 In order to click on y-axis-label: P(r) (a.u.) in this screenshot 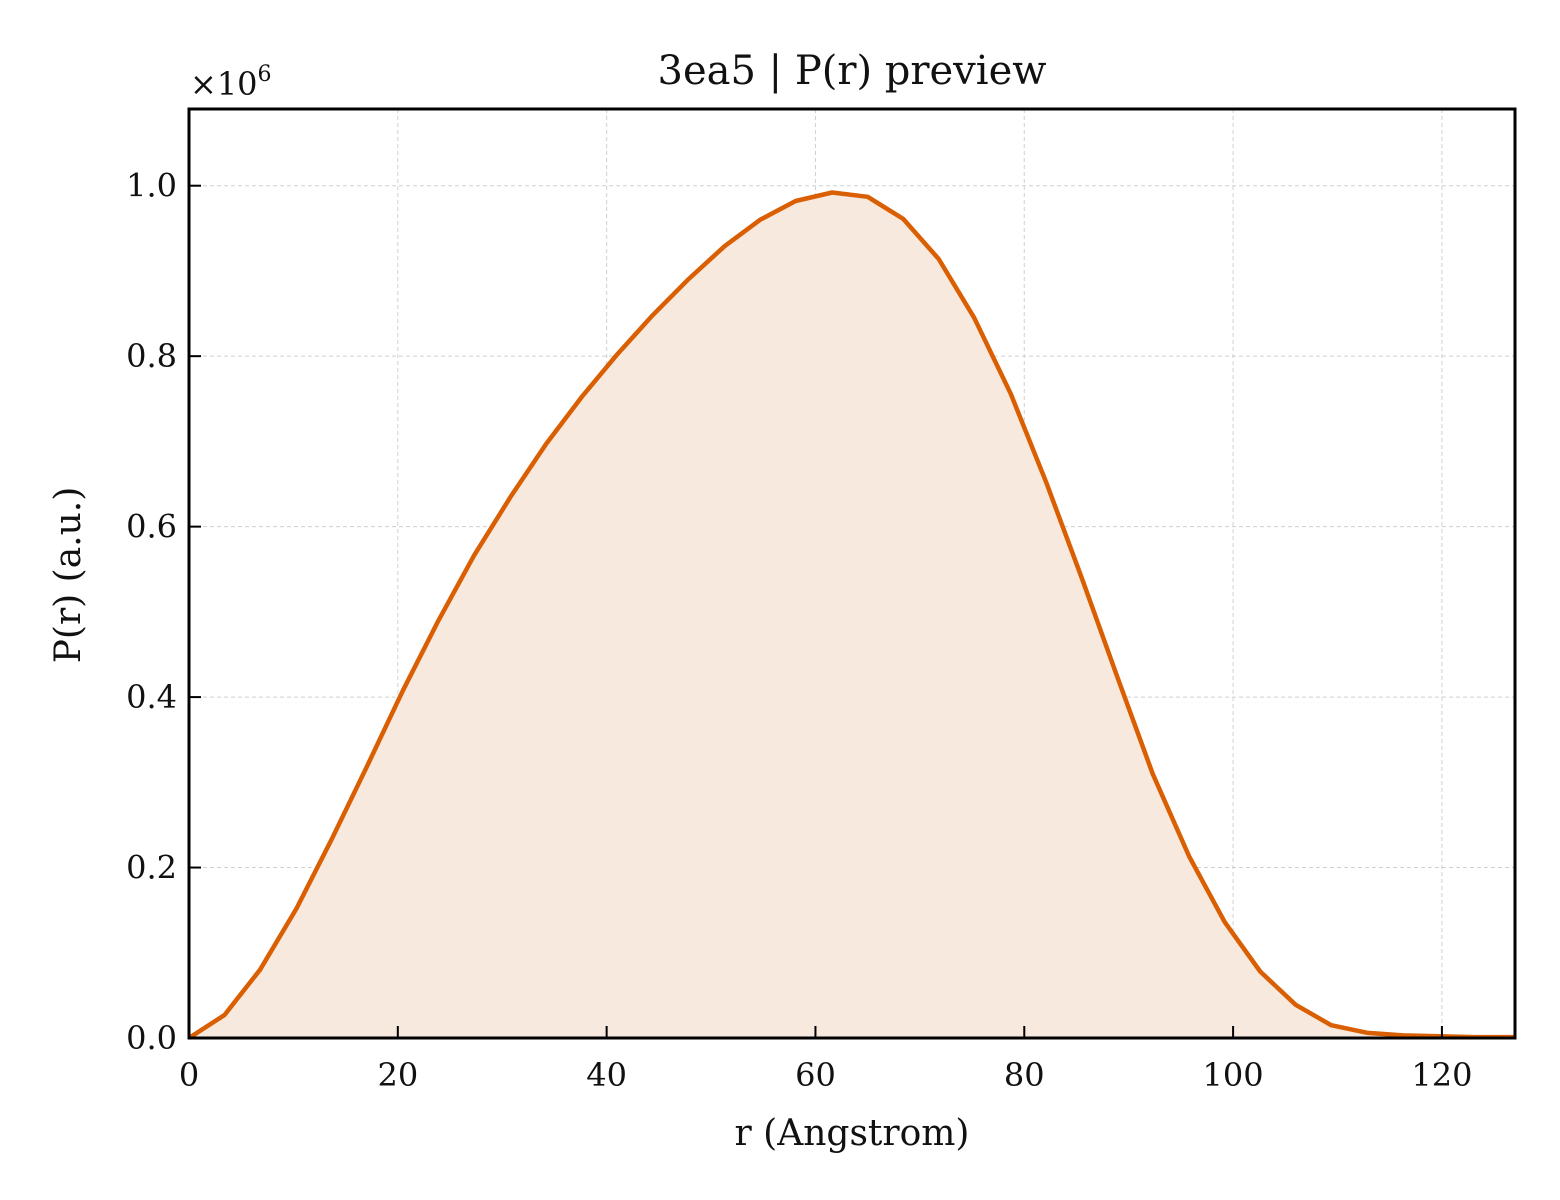, I will do `click(68, 575)`.